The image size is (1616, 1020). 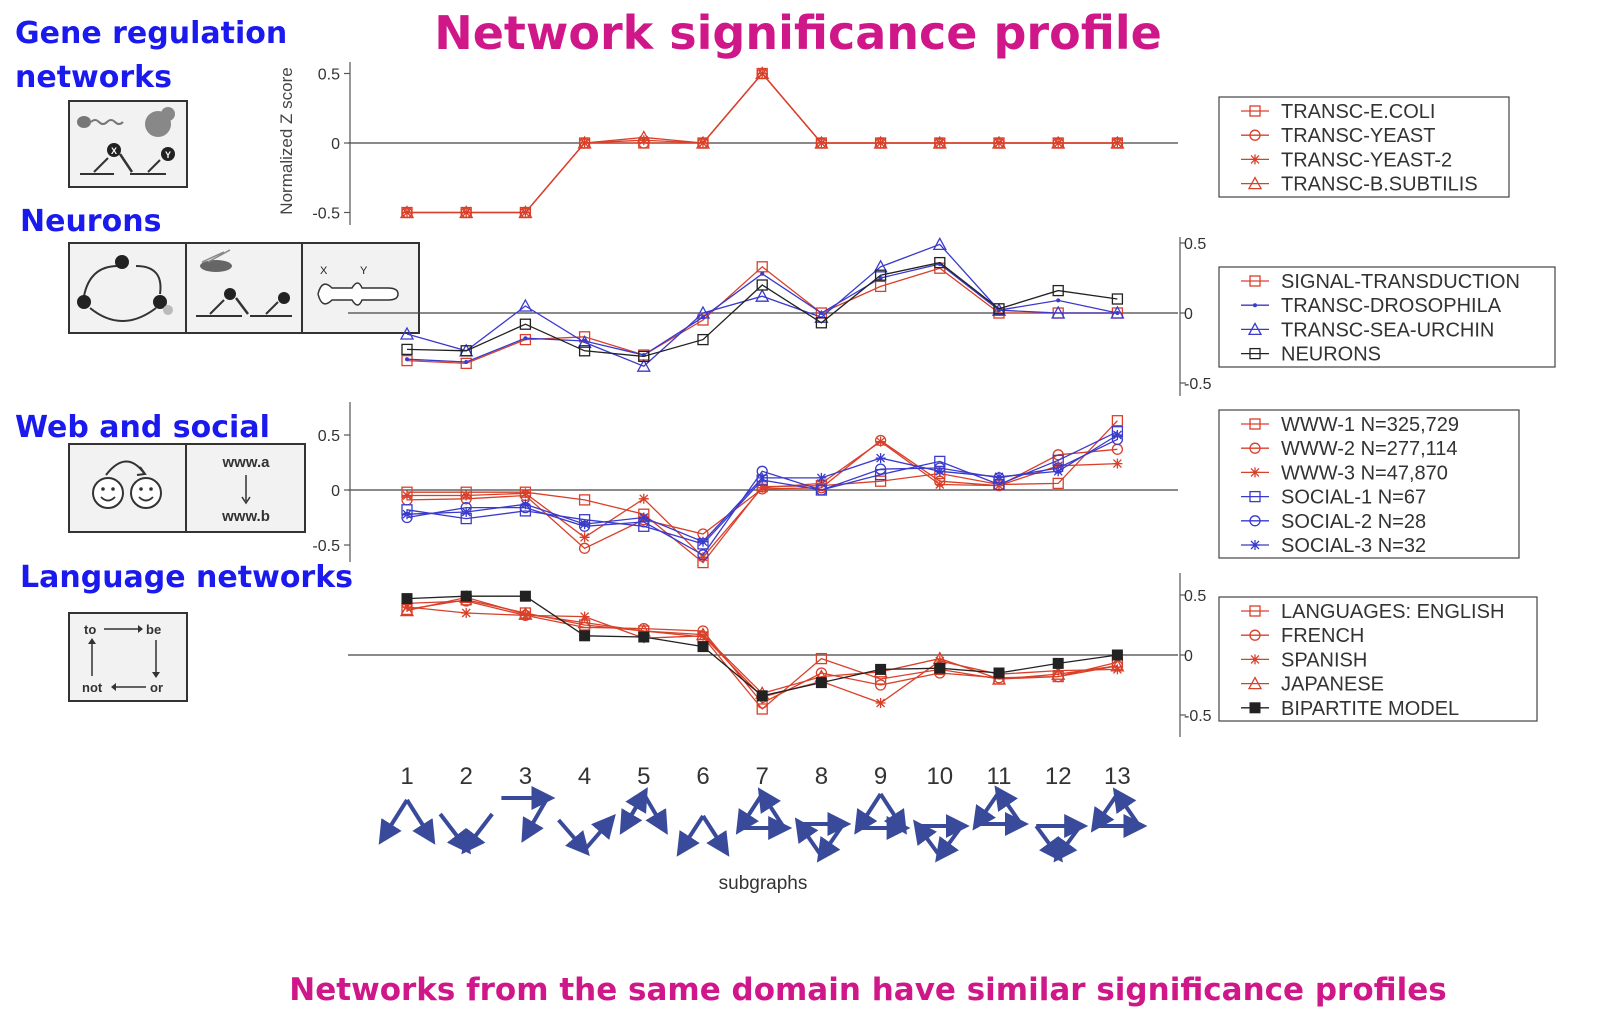 What do you see at coordinates (798, 33) in the screenshot?
I see `slide-title: Network significance profile` at bounding box center [798, 33].